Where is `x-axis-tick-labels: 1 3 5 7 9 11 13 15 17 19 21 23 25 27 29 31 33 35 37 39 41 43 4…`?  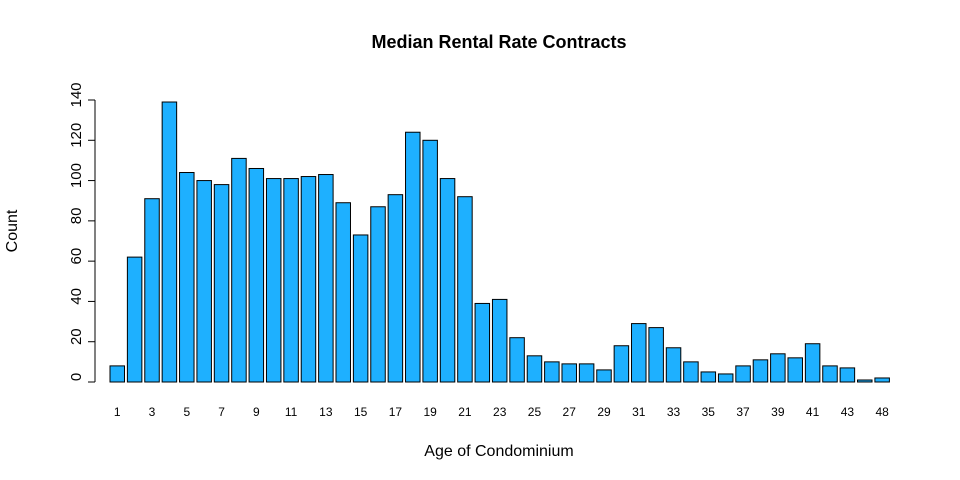 x-axis-tick-labels: 1 3 5 7 9 11 13 15 17 19 21 23 25 27 29 31 33 35 37 39 41 43 4… is located at coordinates (501, 412).